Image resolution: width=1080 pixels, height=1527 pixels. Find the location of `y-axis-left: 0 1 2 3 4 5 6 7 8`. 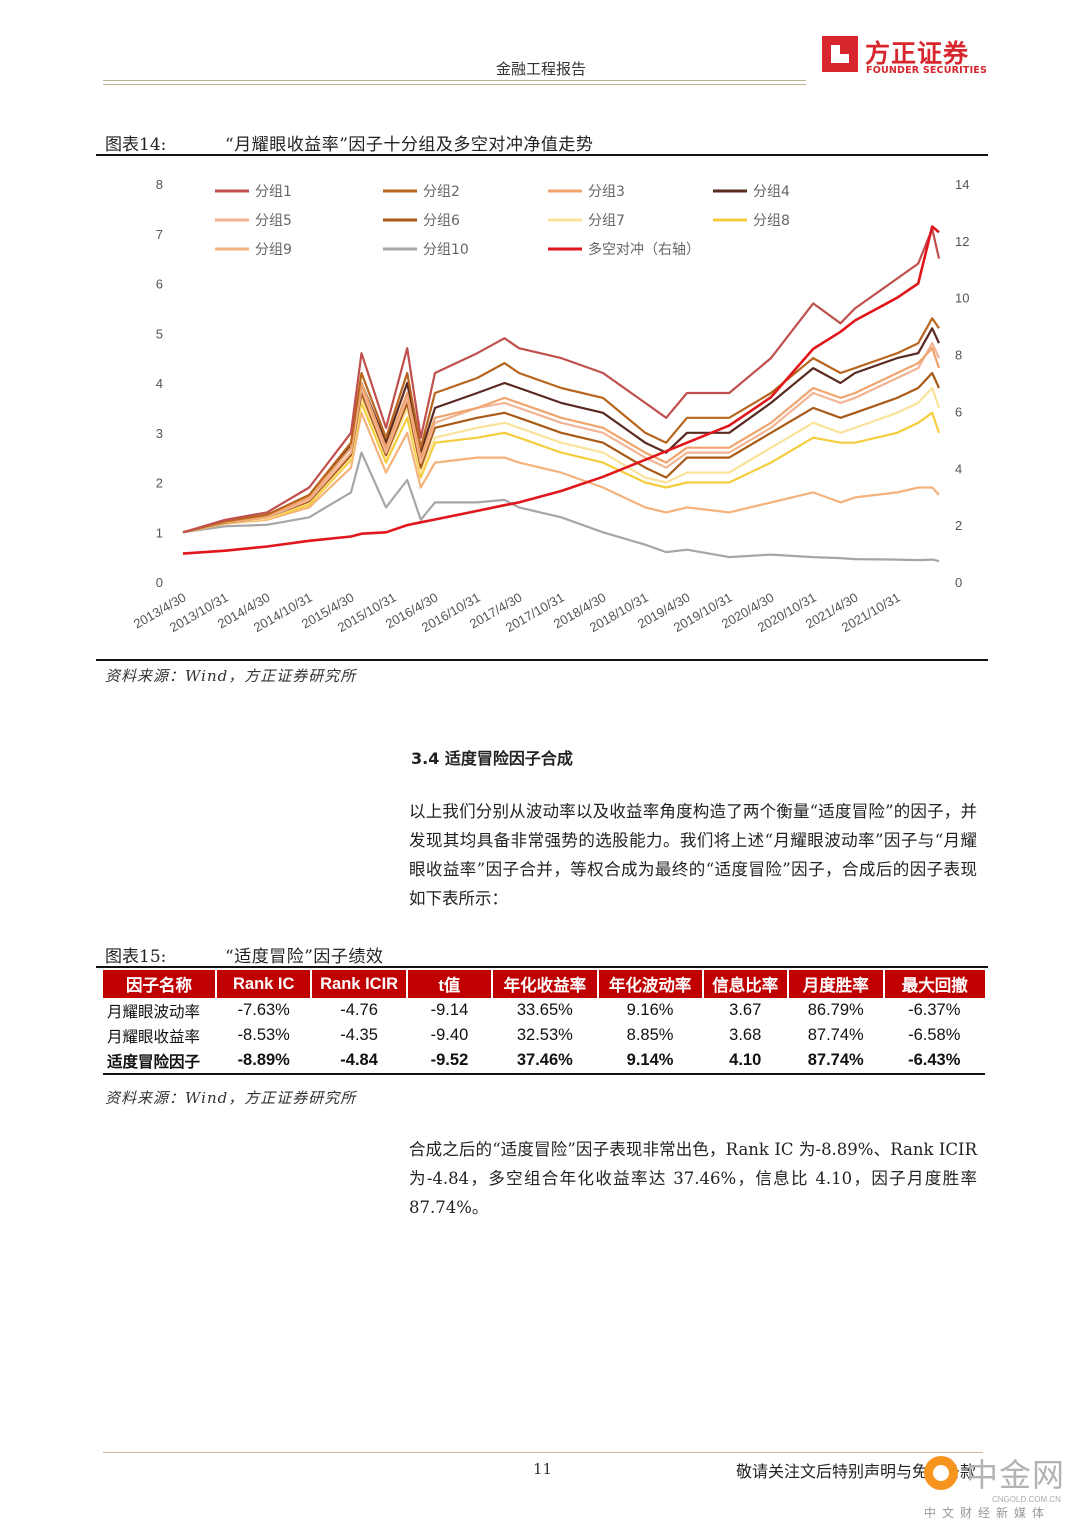

y-axis-left: 0 1 2 3 4 5 6 7 8 is located at coordinates (159, 383).